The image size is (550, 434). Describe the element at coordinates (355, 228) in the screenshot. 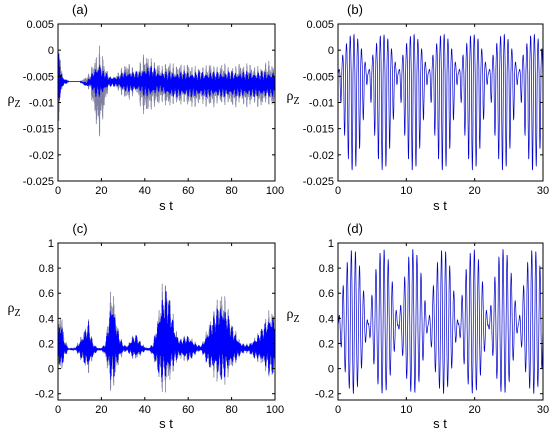

I see `panel-label: (d)` at that location.